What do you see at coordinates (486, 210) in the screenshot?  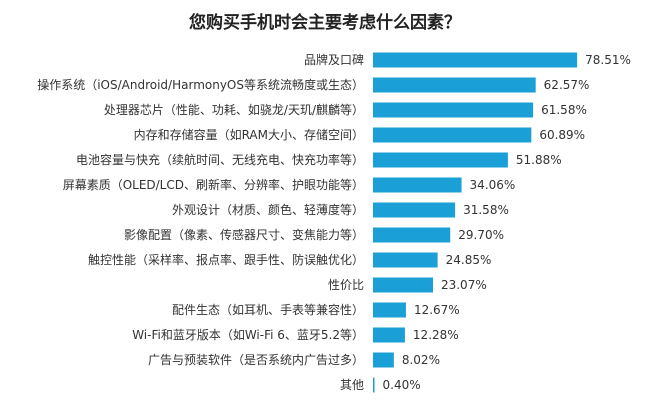 I see `value-label: 31.58%` at bounding box center [486, 210].